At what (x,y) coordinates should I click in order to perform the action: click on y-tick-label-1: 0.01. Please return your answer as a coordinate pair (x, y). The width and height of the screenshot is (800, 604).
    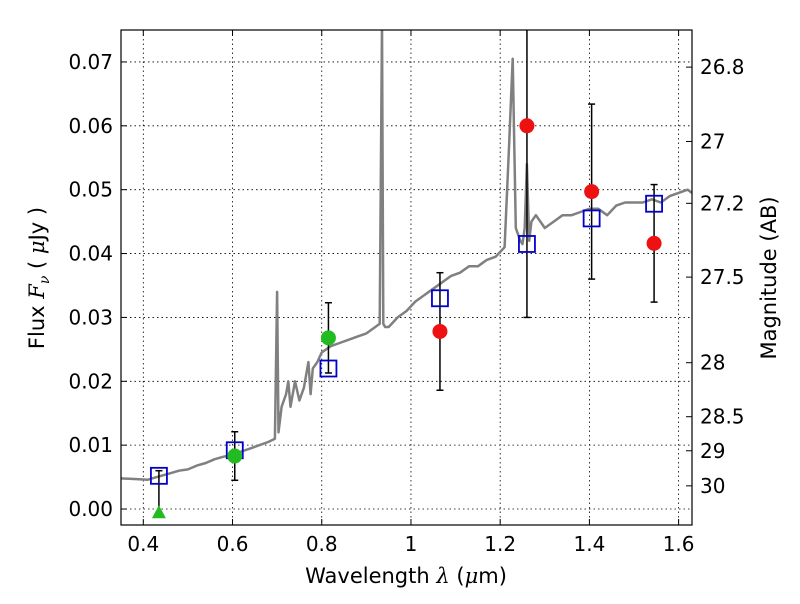
    Looking at the image, I should click on (90, 445).